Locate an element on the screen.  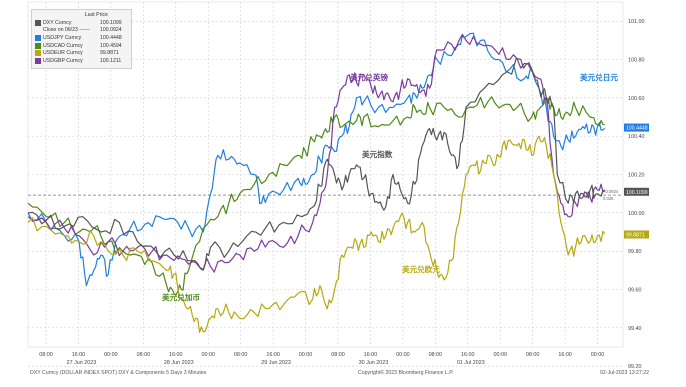
legend-row: USDEUR Curncy 99.8871 is located at coordinates (81, 53).